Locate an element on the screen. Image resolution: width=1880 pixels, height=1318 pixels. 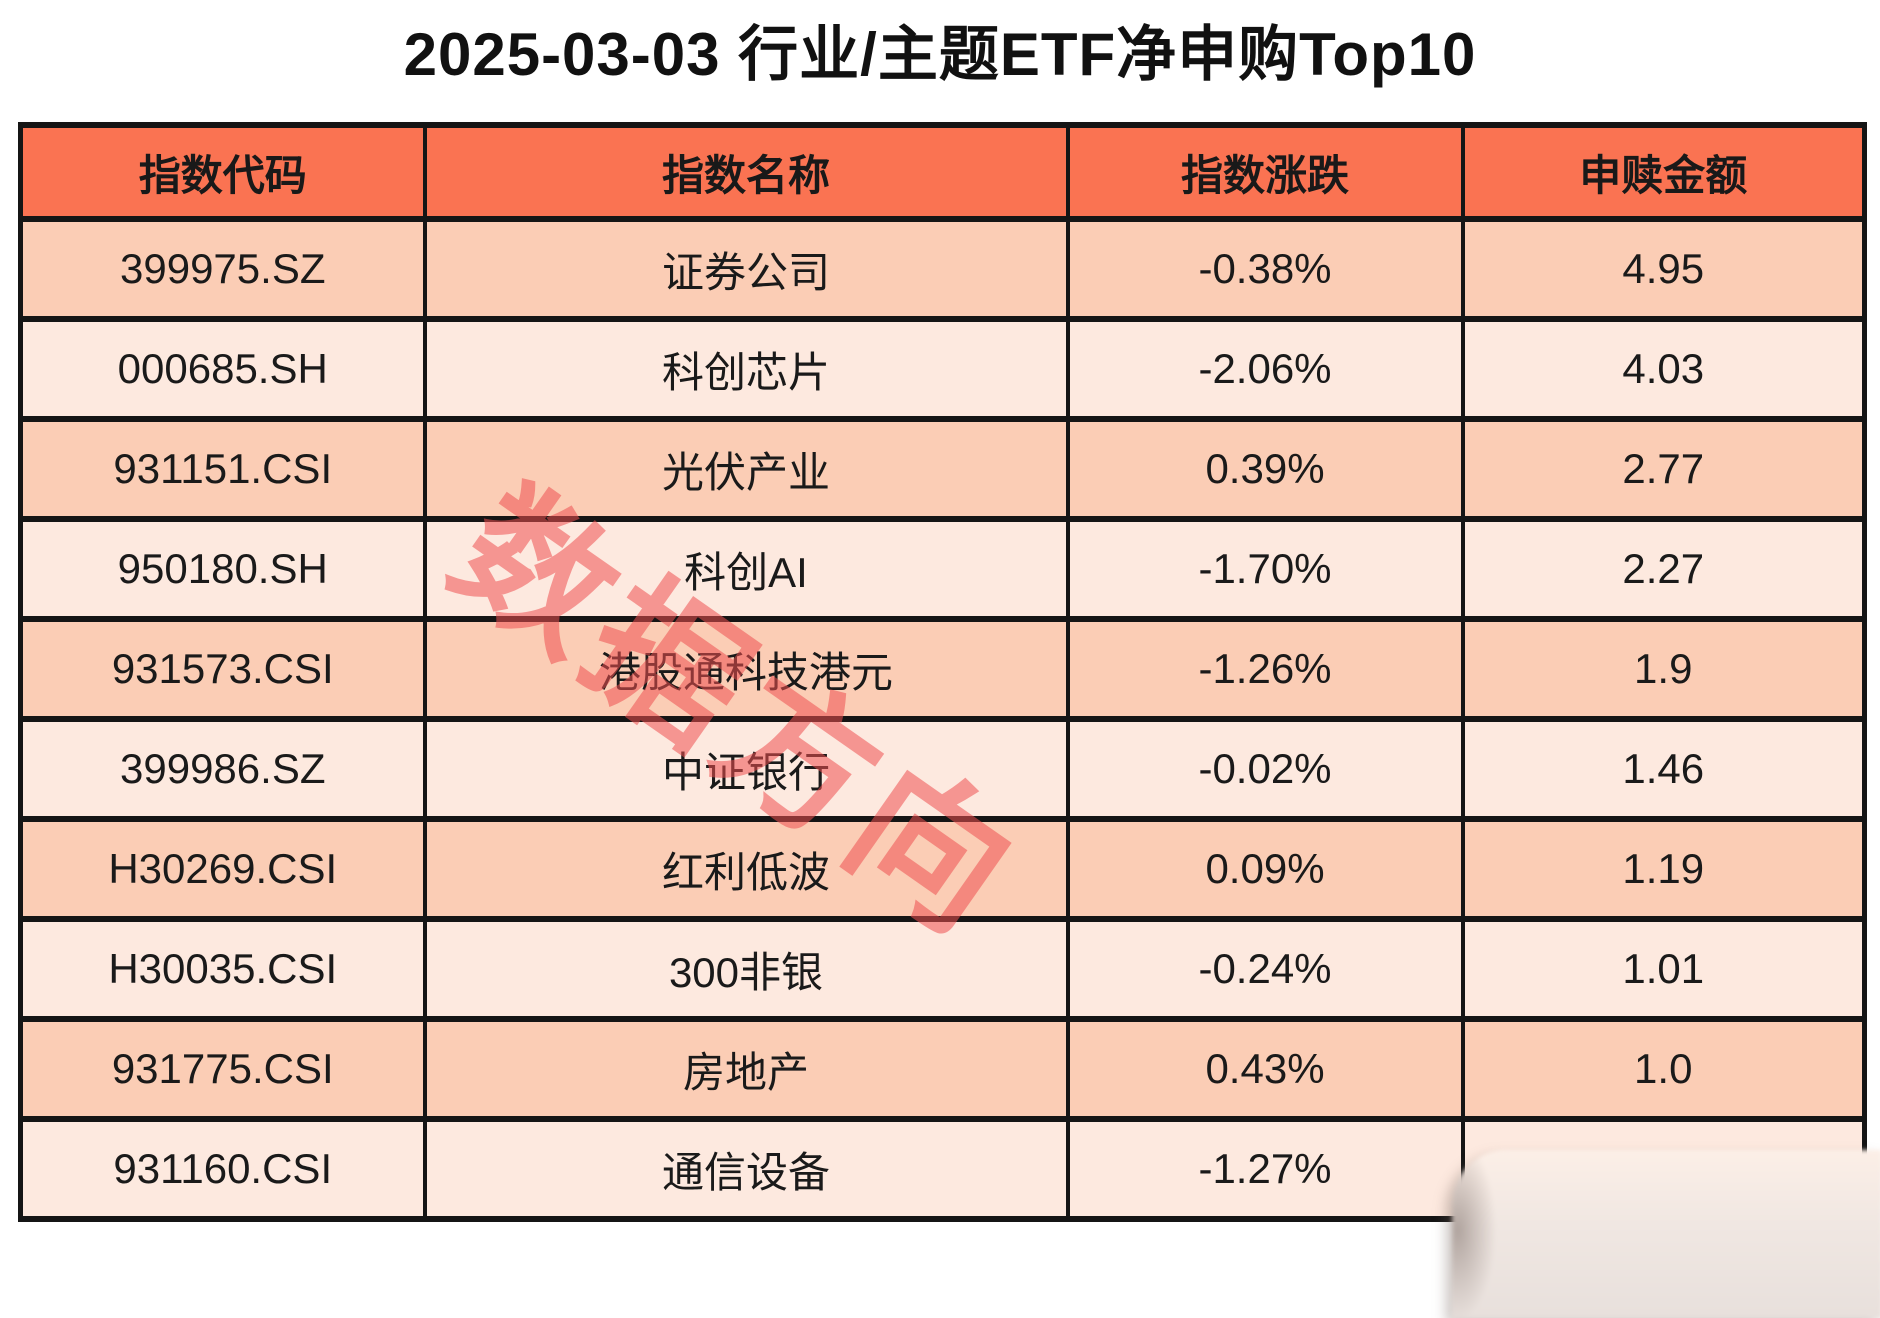
blur-patch-overlay is located at coordinates (1666, 1234).